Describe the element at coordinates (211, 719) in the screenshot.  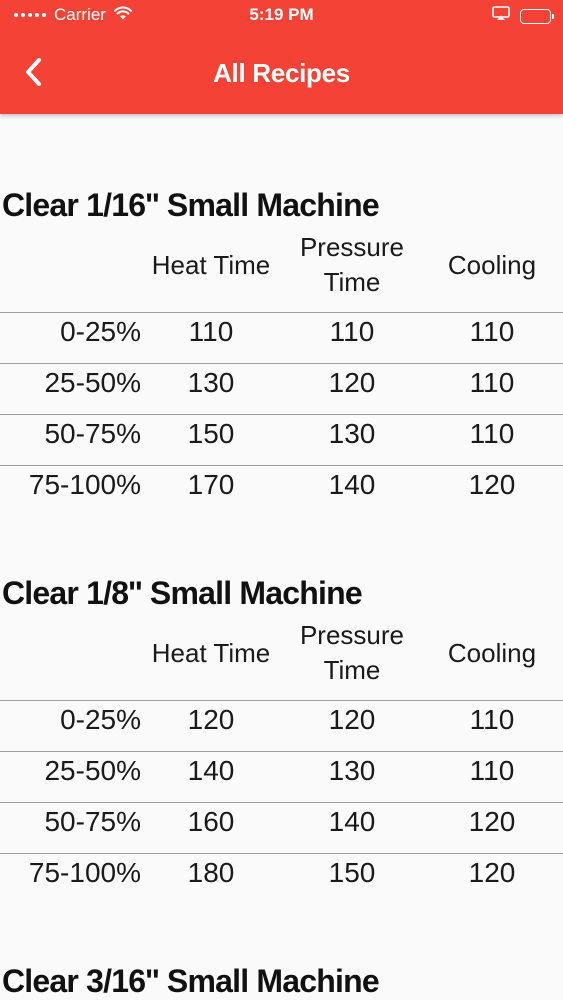
I see `heat-time-value: 120` at that location.